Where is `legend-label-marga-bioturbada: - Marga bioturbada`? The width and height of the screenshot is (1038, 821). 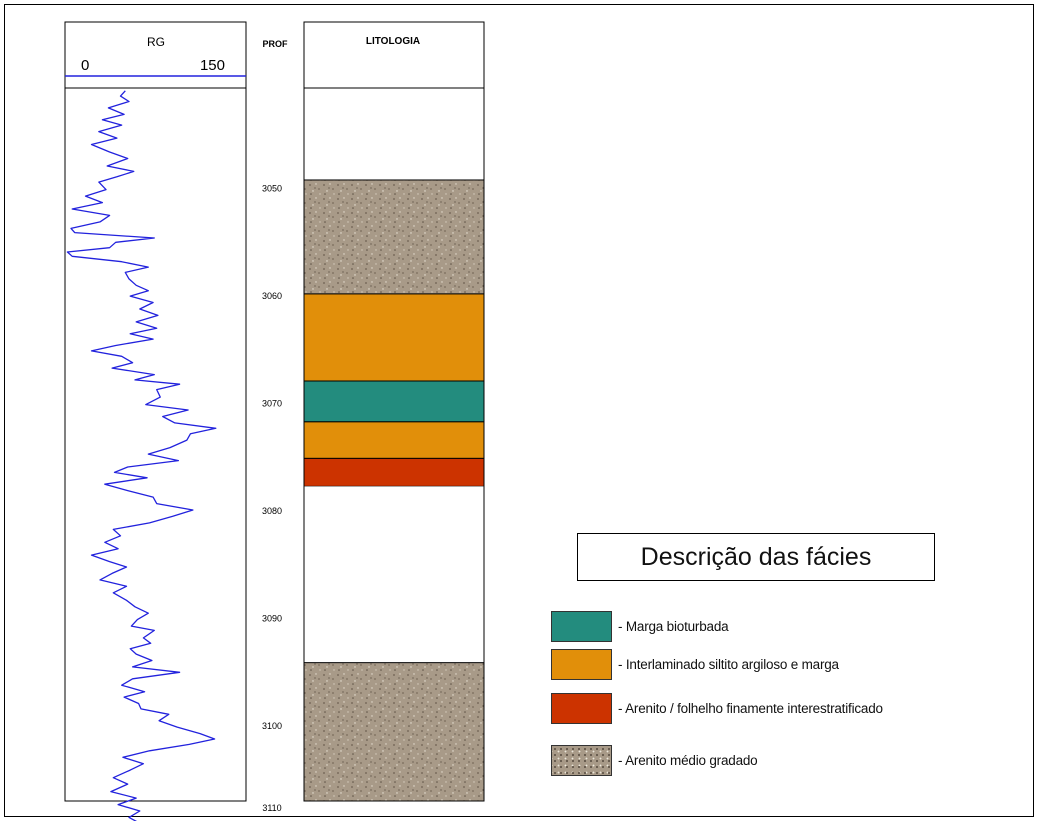
legend-label-marga-bioturbada: - Marga bioturbada is located at coordinates (673, 626).